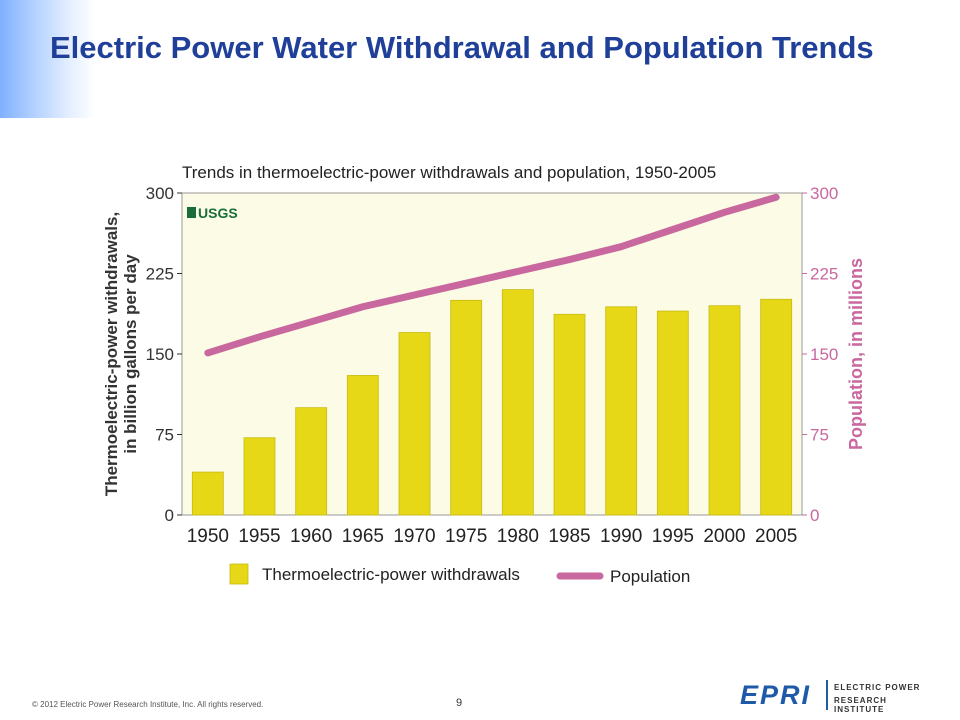 This screenshot has height=720, width=960. I want to click on x-tick-label-1965: 1965, so click(363, 536).